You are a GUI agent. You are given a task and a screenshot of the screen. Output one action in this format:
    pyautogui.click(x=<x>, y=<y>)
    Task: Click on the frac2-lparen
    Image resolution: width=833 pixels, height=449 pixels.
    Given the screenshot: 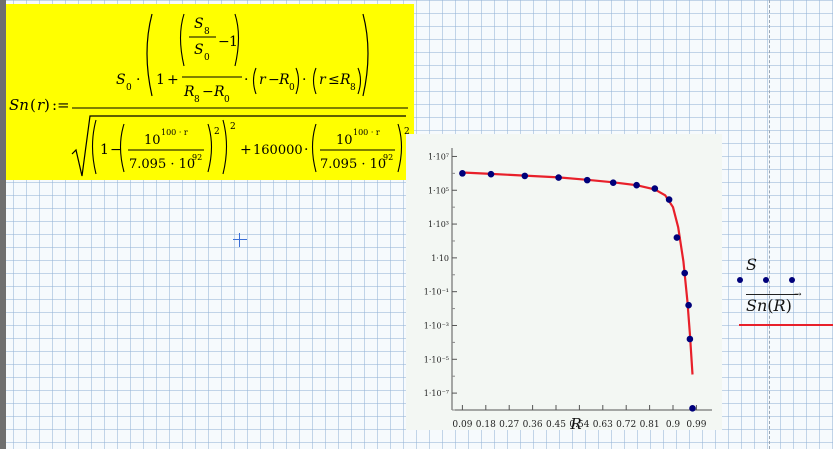 What is the action you would take?
    pyautogui.click(x=314, y=148)
    